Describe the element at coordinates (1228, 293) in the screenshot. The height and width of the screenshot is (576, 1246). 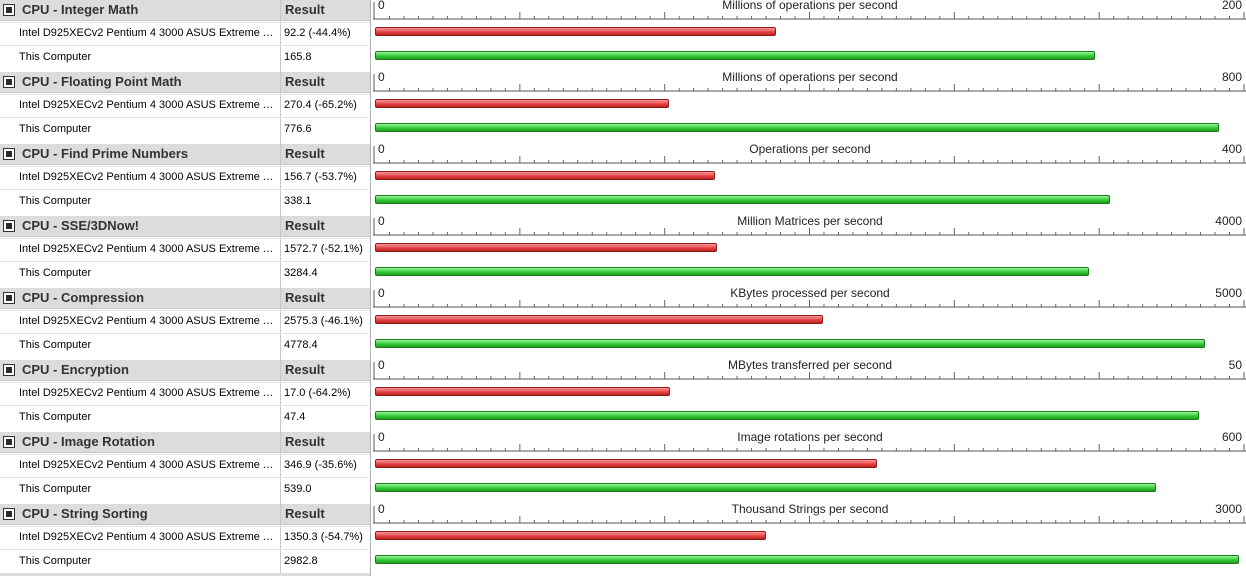
I see `axis-max-label: 5000` at that location.